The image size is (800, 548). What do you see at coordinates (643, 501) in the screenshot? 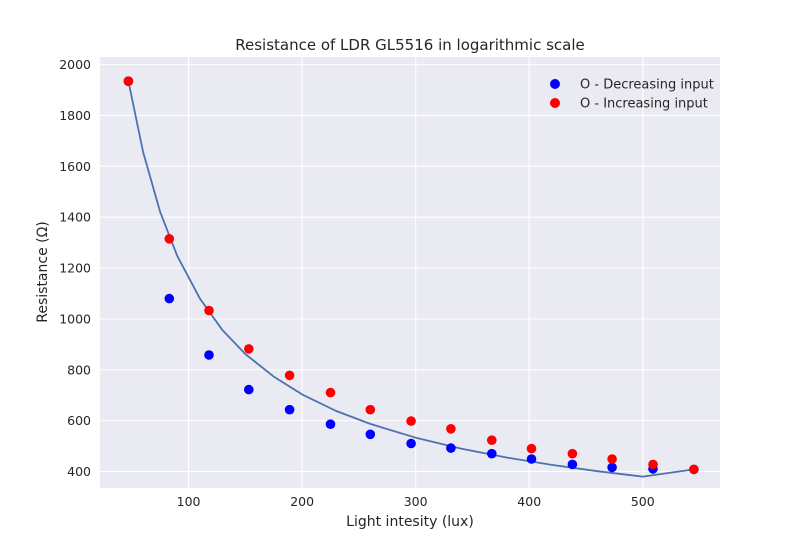
I see `x-tick-label: 500` at bounding box center [643, 501].